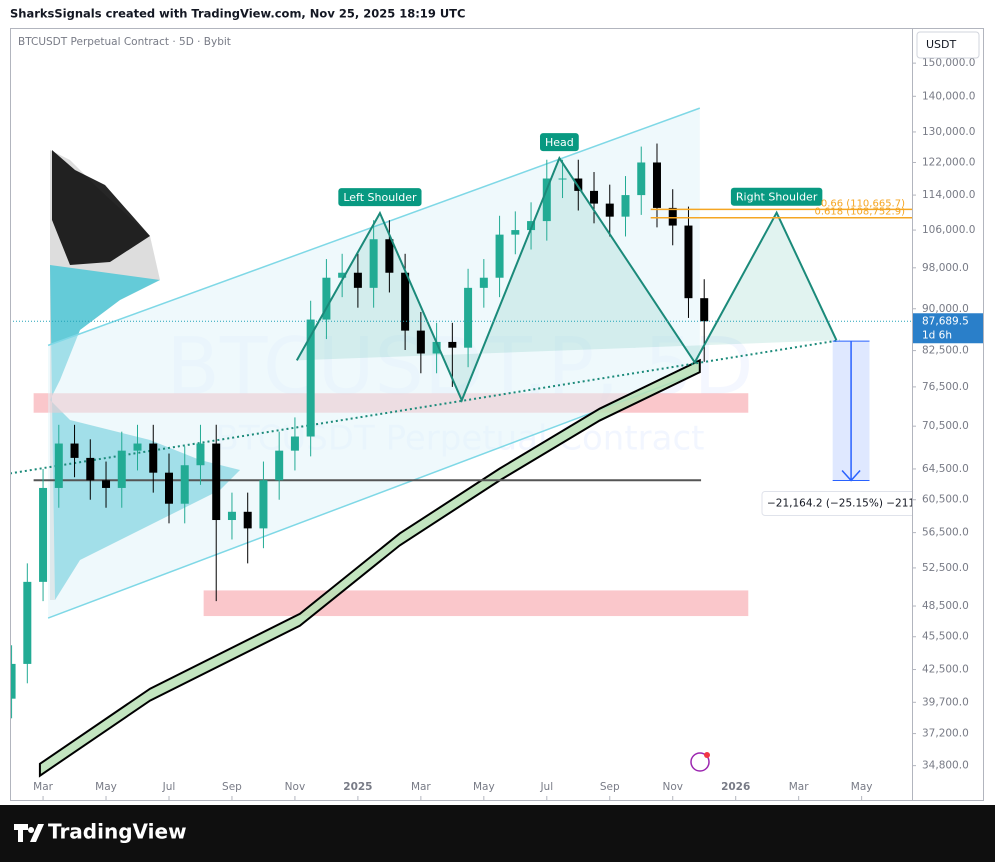  Describe the element at coordinates (948, 195) in the screenshot. I see `y-tick-label: 114,000.0` at that location.